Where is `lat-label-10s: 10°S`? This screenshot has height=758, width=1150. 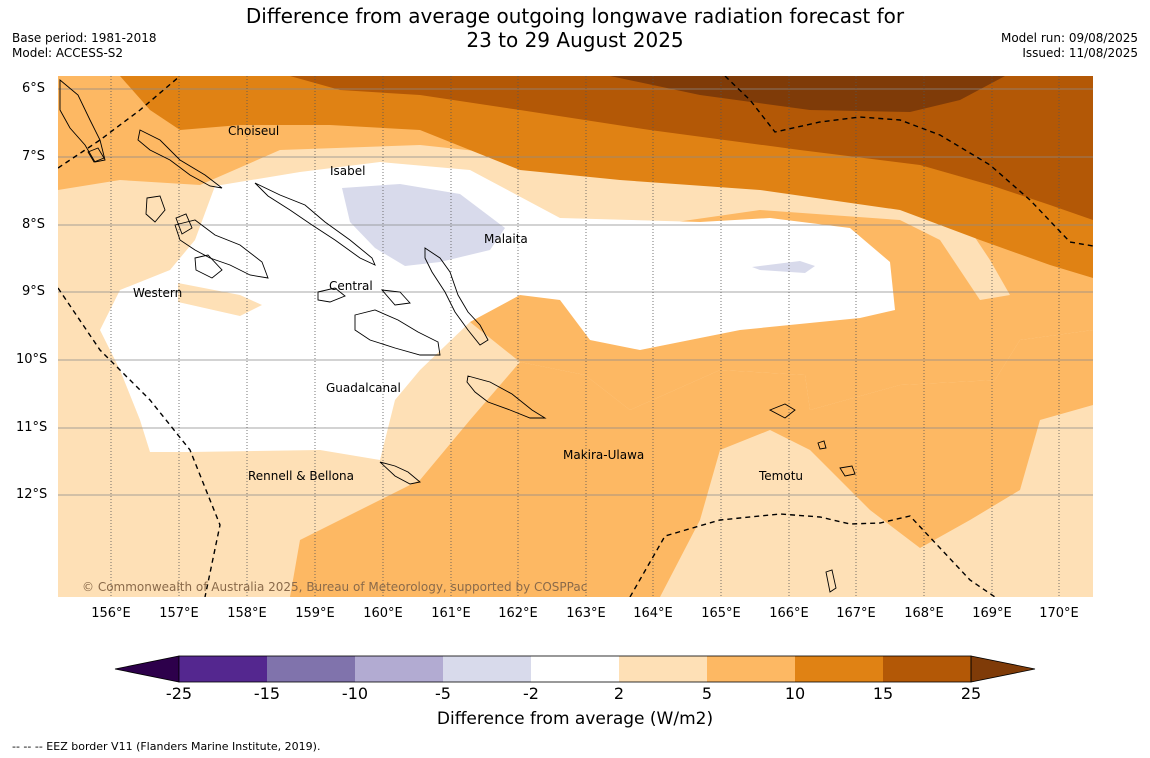 lat-label-10s: 10°S is located at coordinates (32, 359).